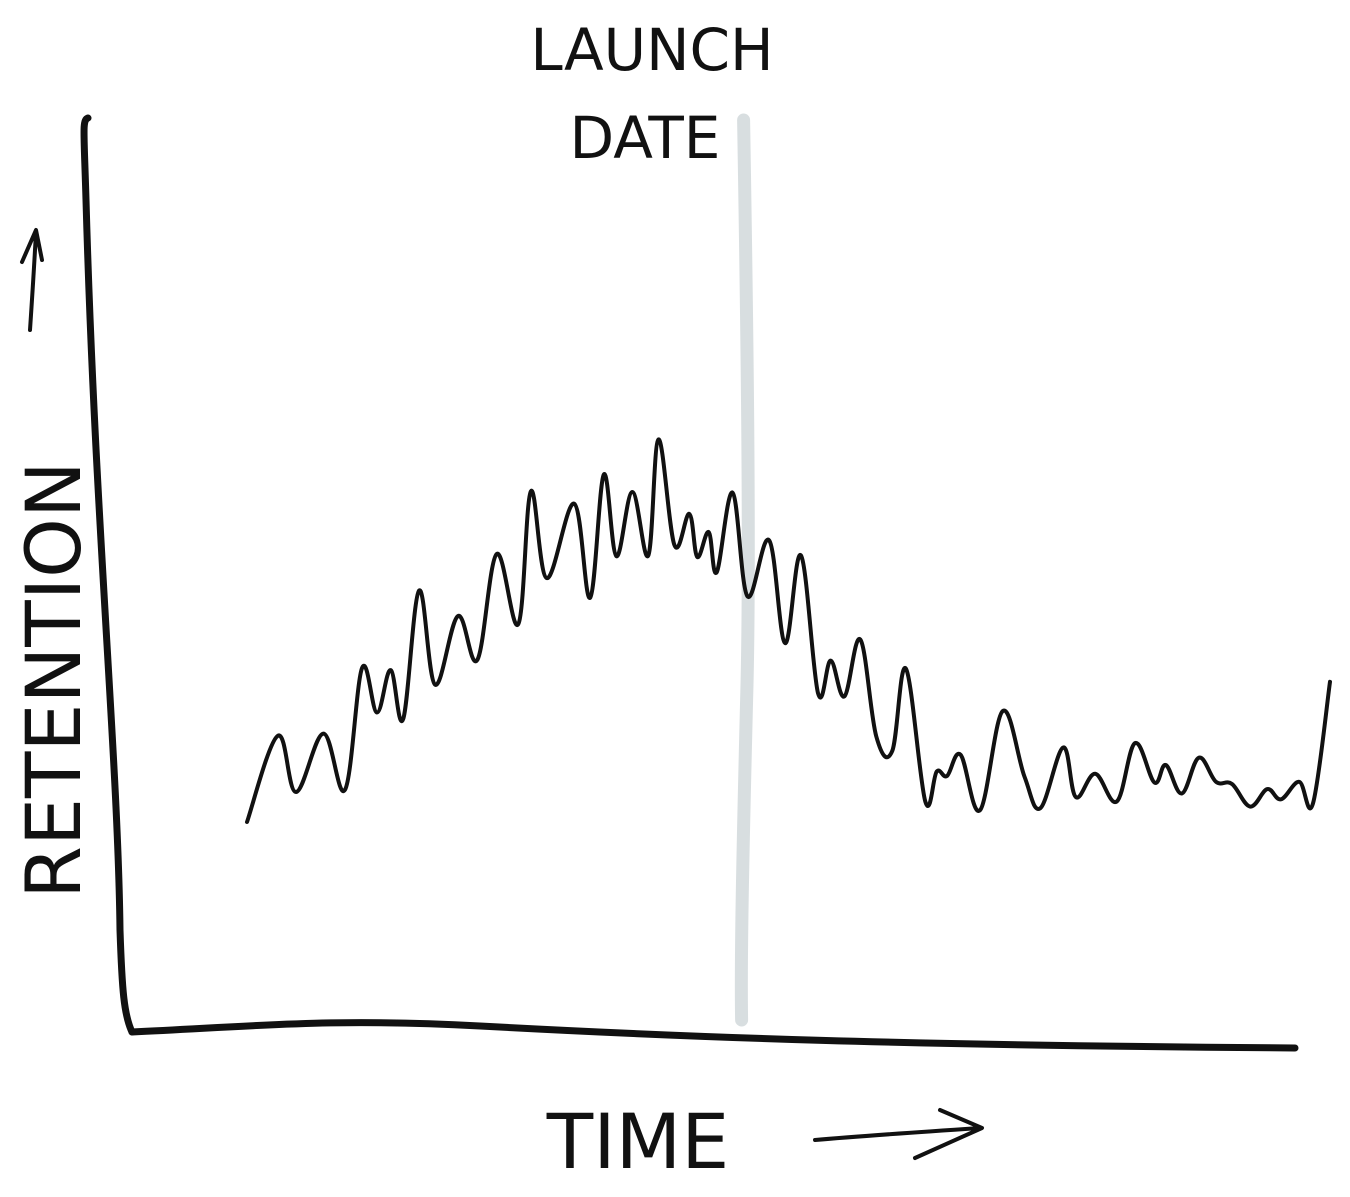 Image resolution: width=1350 pixels, height=1197 pixels. I want to click on y-axis, so click(108, 575).